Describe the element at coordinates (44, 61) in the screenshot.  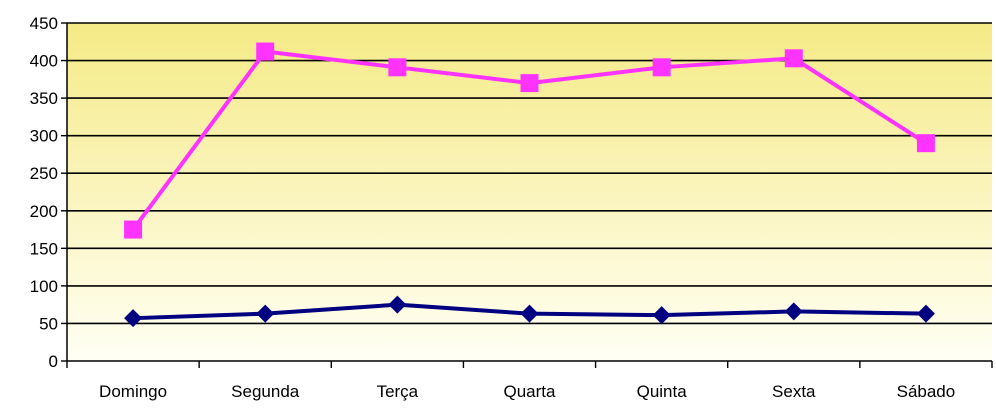
I see `y-tick-label: 400` at that location.